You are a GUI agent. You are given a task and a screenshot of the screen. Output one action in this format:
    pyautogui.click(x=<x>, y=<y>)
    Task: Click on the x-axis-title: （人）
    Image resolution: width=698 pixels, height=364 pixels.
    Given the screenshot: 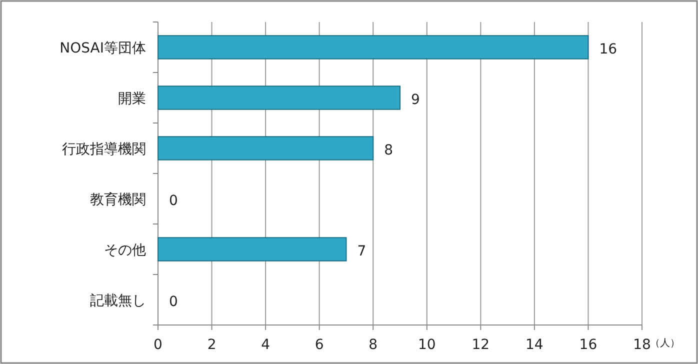 What is the action you would take?
    pyautogui.click(x=665, y=343)
    